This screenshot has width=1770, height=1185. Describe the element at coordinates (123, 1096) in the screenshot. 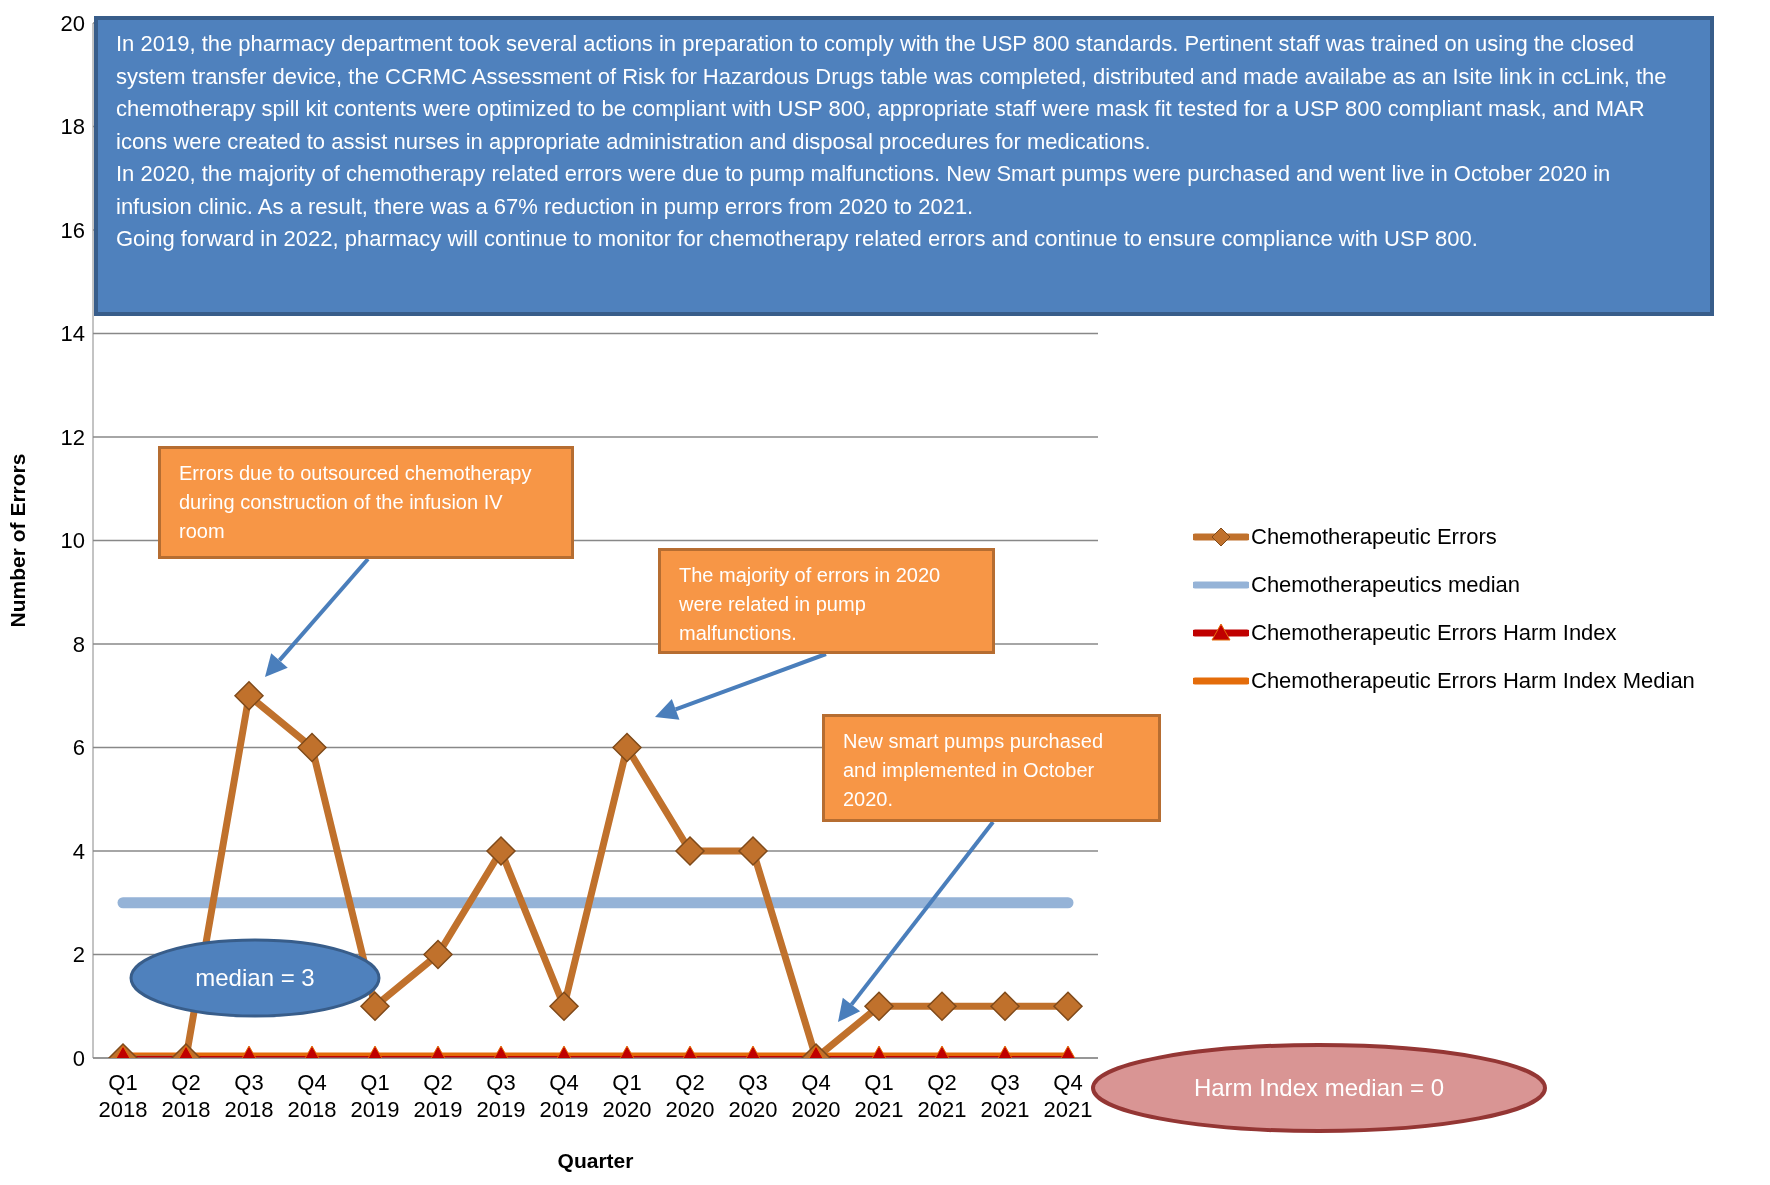

I see `x-tick-label: Q1 2018` at that location.